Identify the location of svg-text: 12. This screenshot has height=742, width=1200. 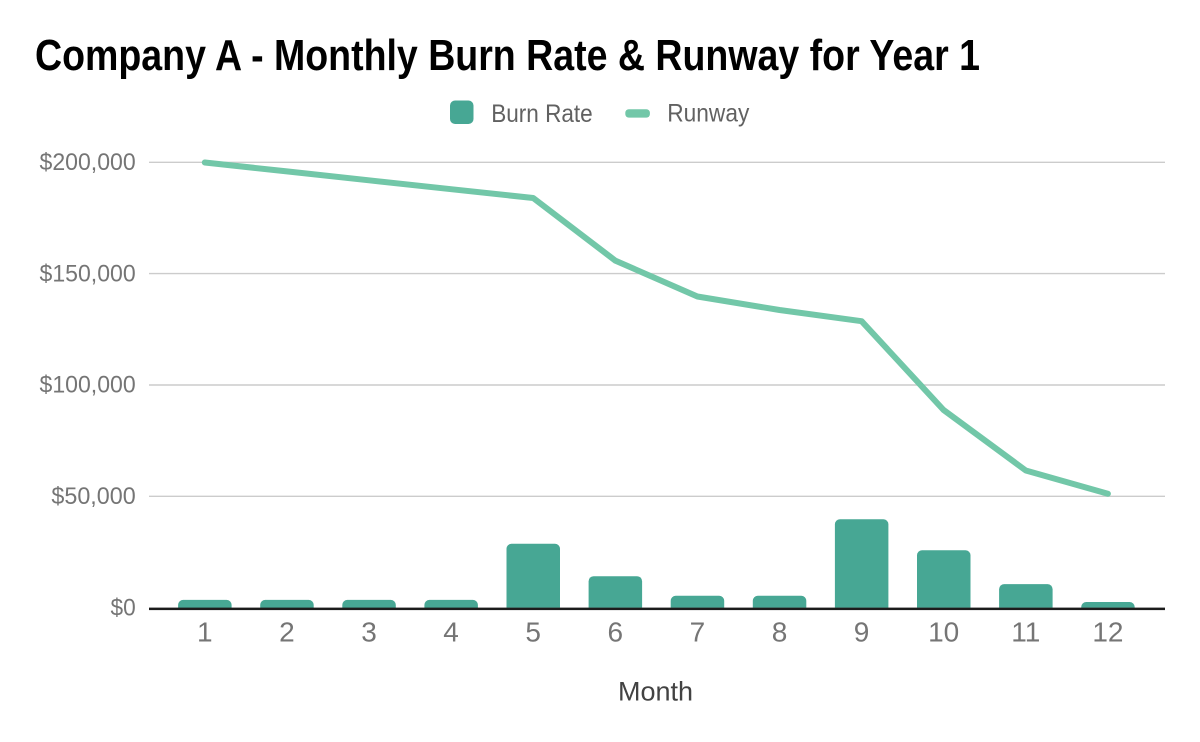
(1107, 631).